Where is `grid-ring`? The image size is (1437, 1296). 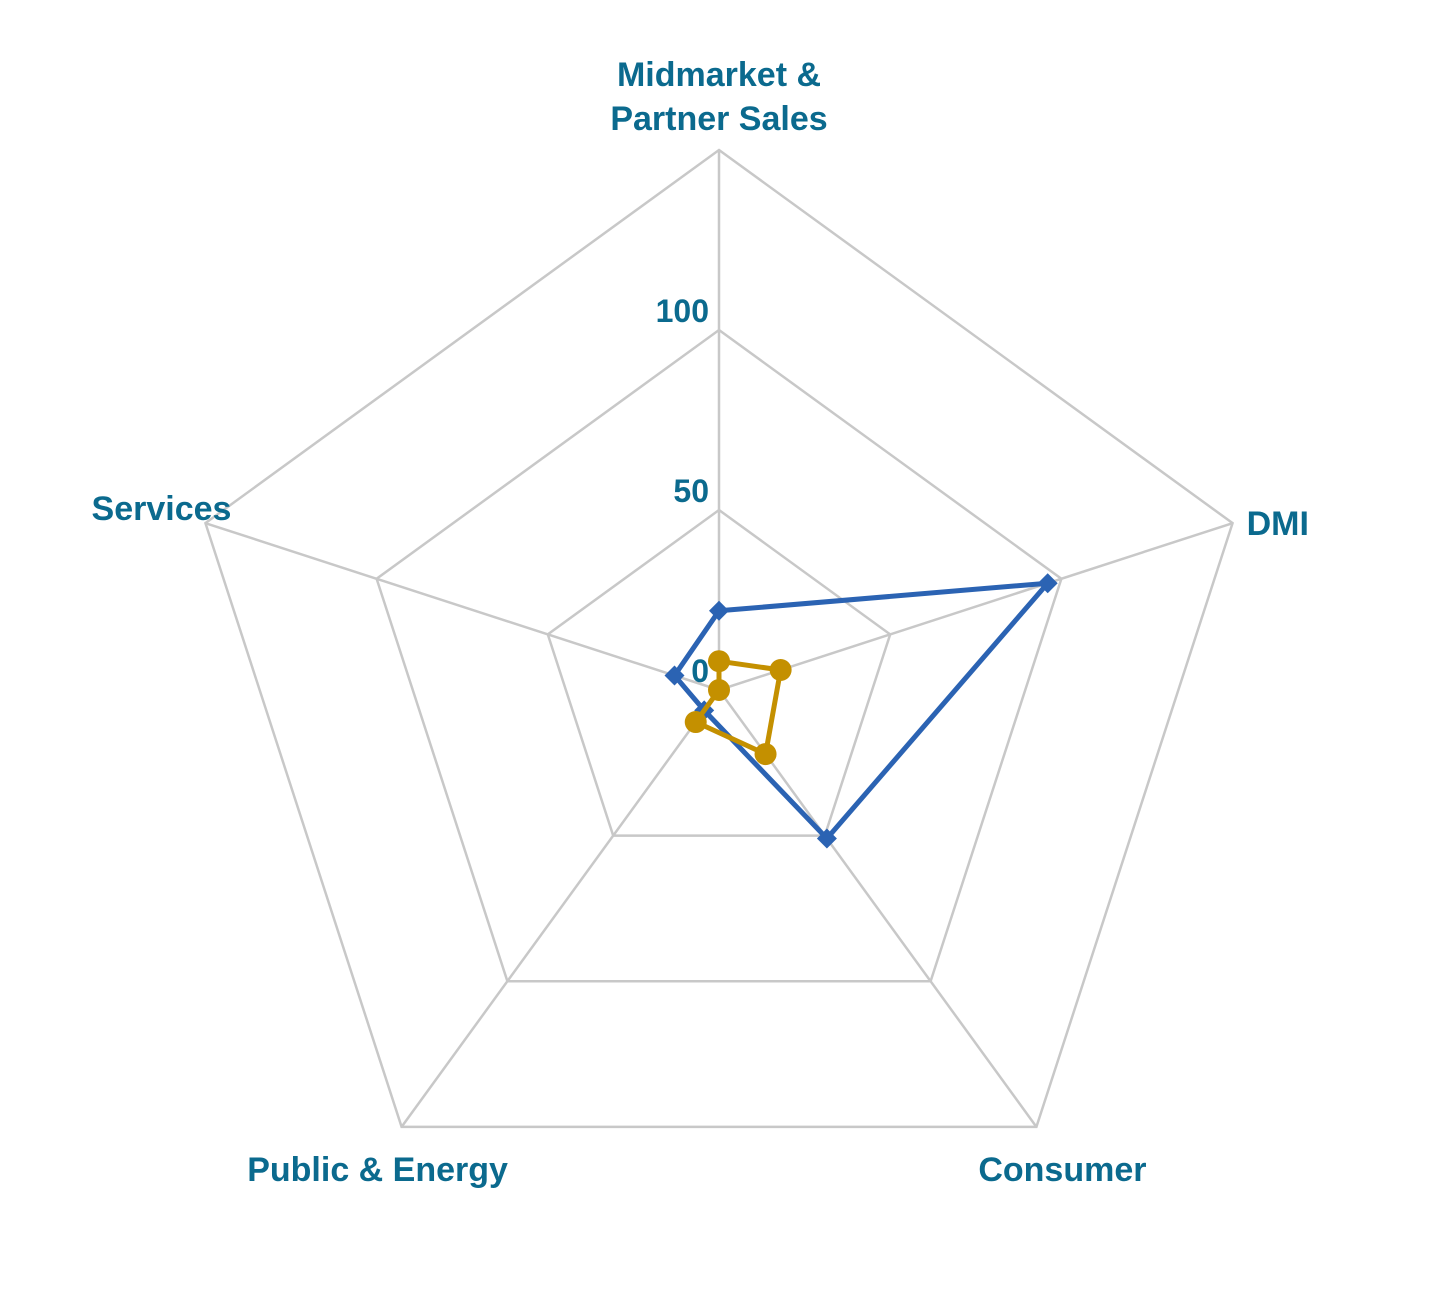
grid-ring is located at coordinates (719, 672).